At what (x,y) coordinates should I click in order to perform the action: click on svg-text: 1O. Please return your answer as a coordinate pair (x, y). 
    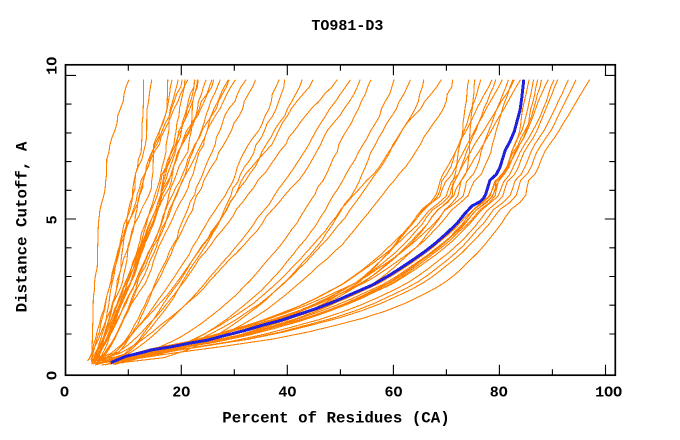
    Looking at the image, I should click on (53, 66).